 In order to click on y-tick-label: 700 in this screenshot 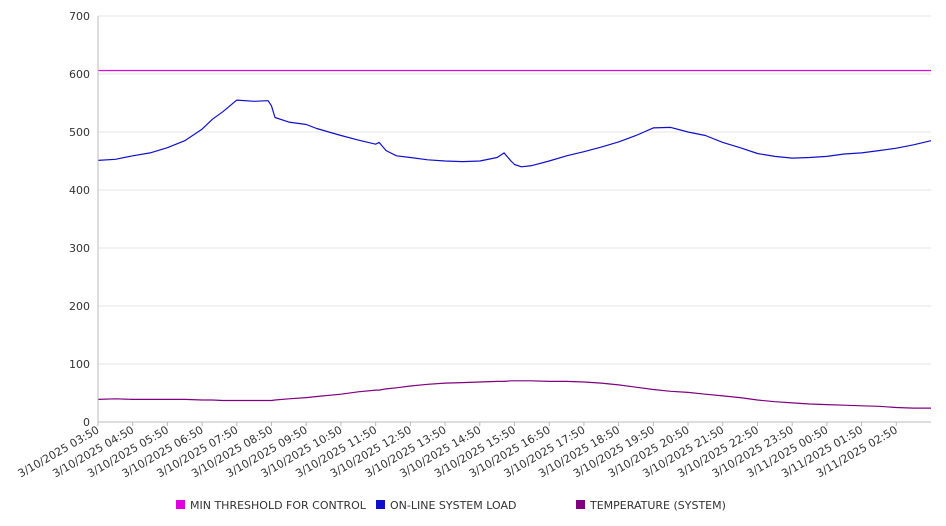, I will do `click(79, 16)`.